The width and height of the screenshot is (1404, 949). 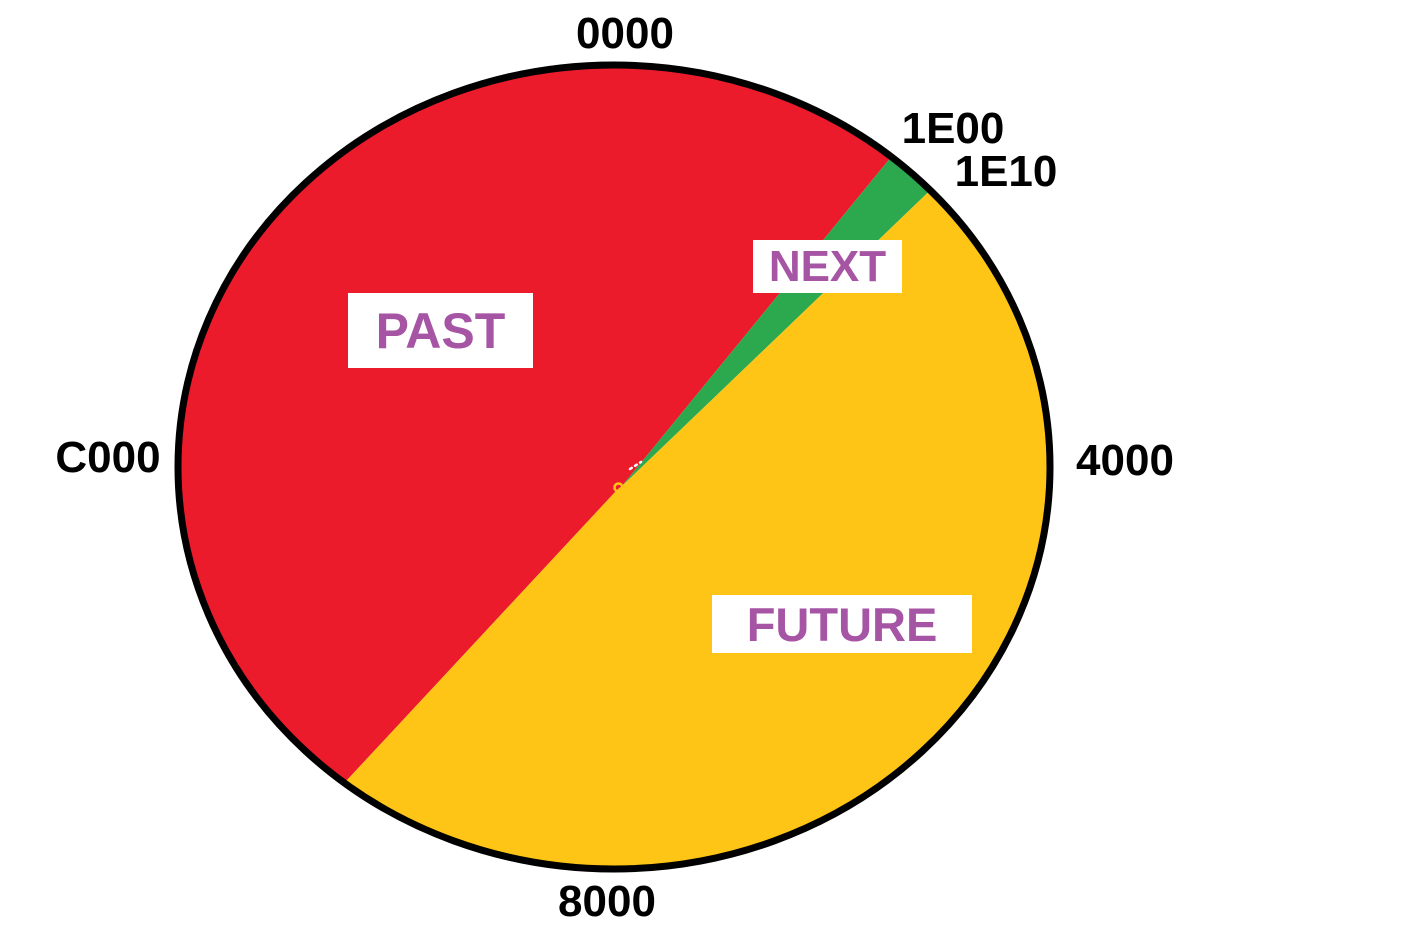 I want to click on tick-label-1e00: 1E00, so click(x=953, y=128).